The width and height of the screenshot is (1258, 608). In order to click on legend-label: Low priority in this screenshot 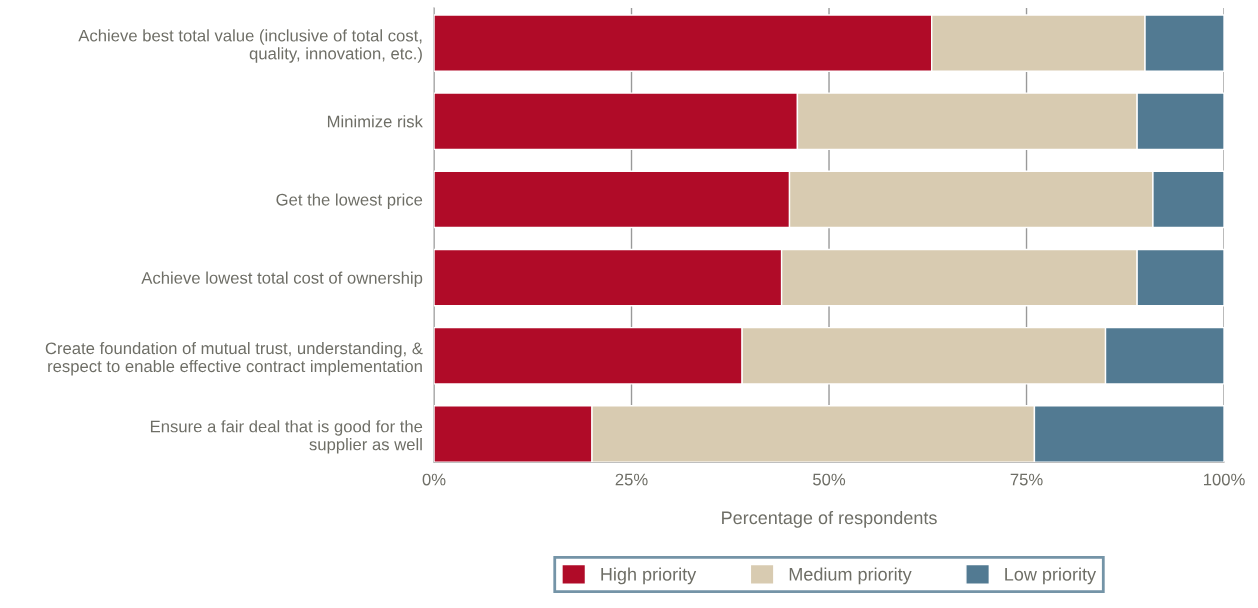, I will do `click(1051, 576)`.